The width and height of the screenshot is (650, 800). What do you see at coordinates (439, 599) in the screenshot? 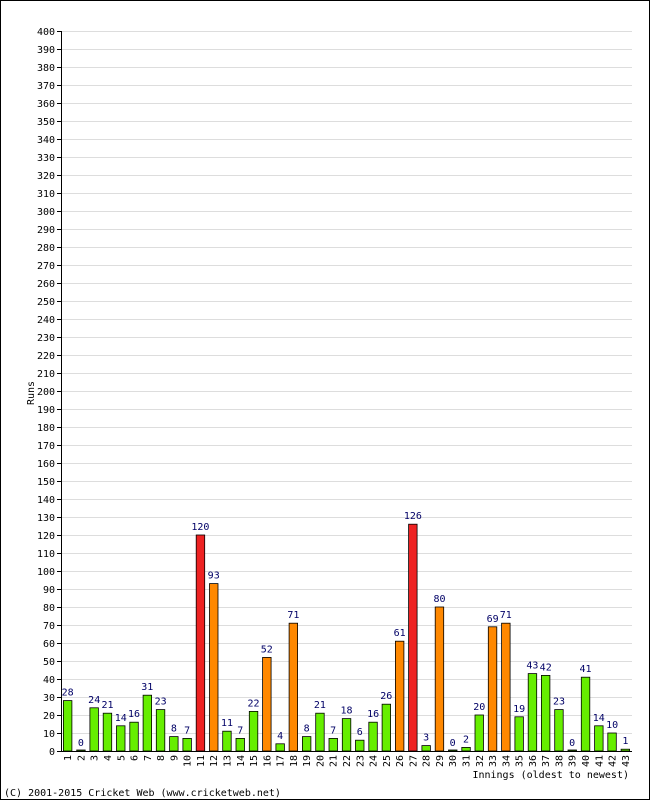
I see `data-label: 80` at bounding box center [439, 599].